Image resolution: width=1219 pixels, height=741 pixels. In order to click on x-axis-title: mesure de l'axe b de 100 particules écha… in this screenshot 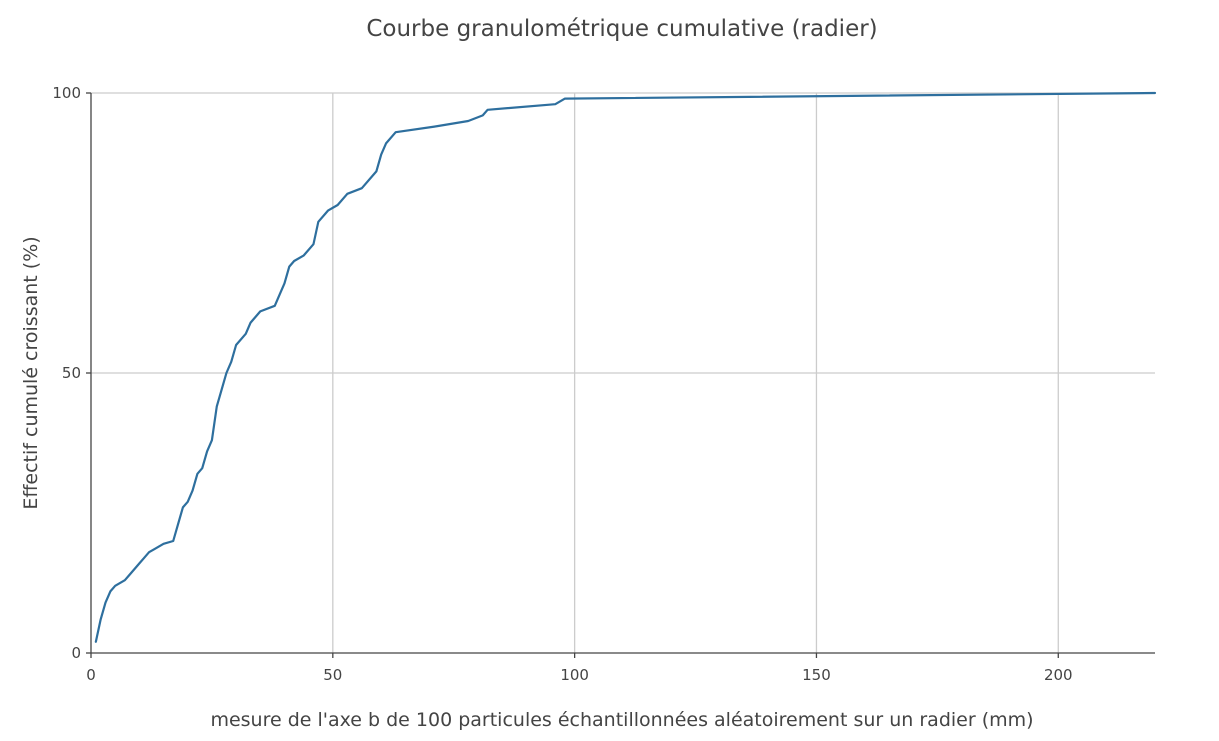, I will do `click(621, 720)`.